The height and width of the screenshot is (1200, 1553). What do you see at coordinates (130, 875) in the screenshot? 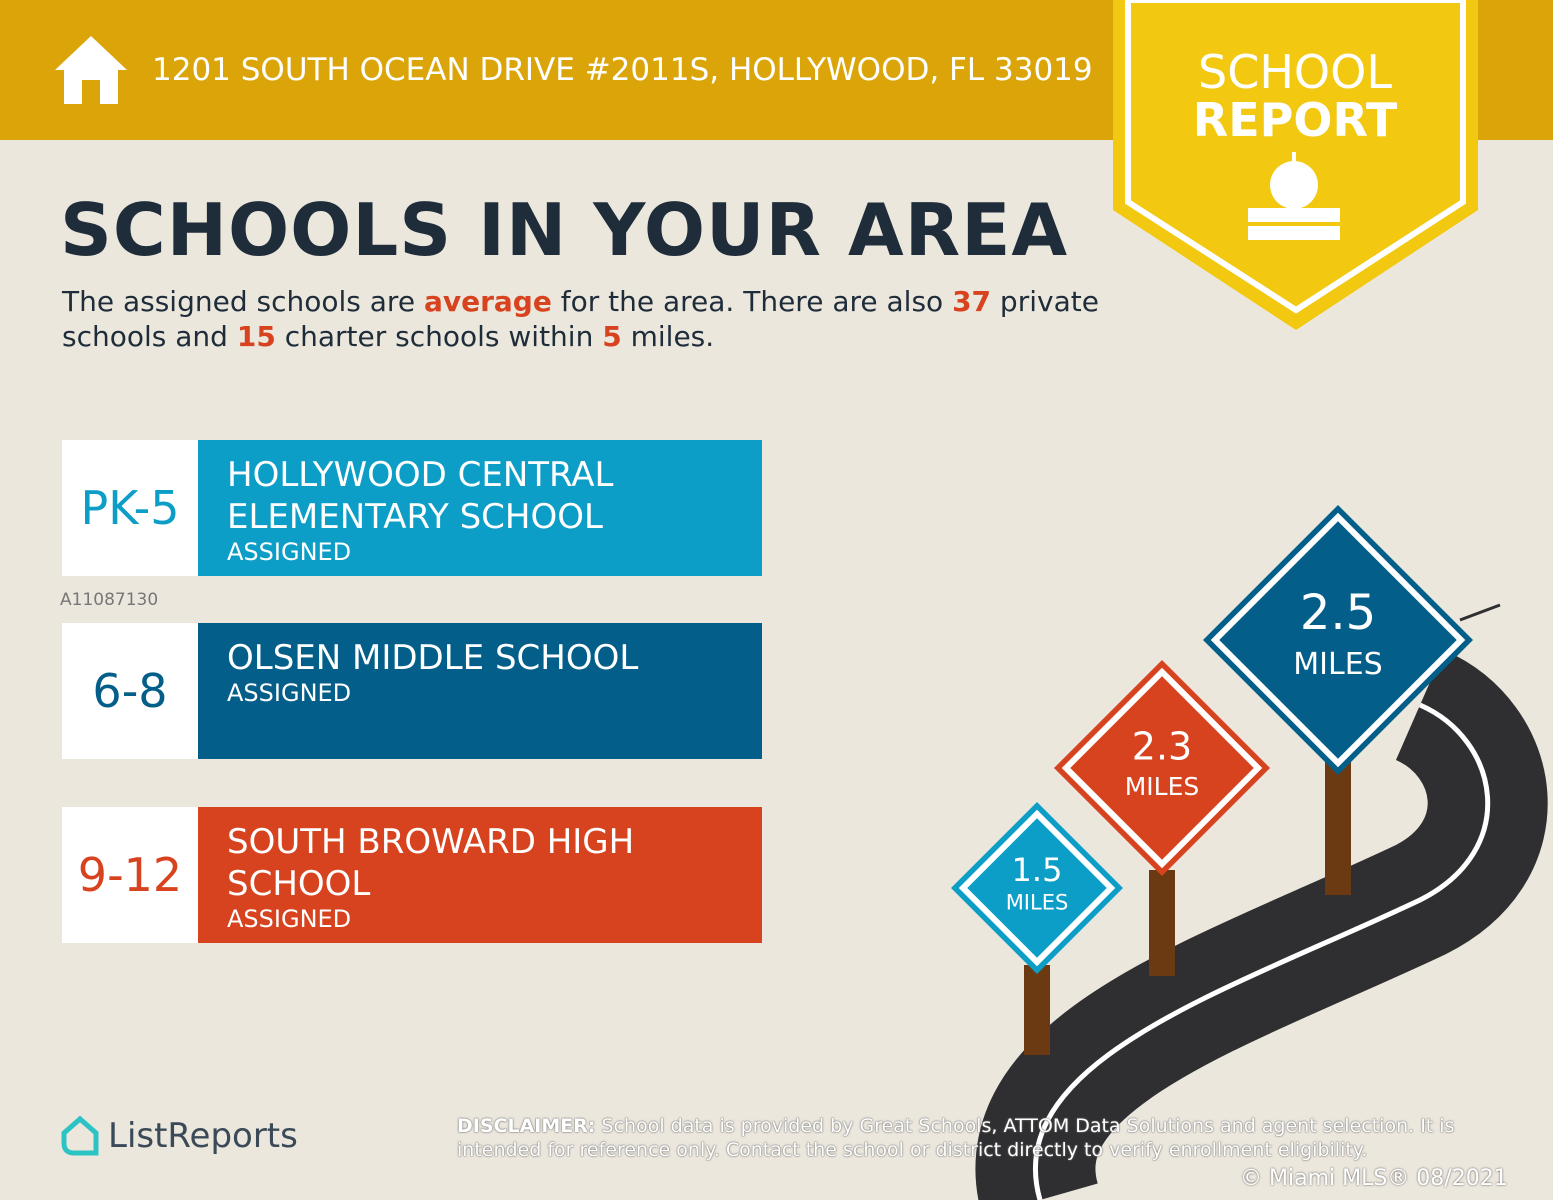
I see `grade: 9-12` at bounding box center [130, 875].